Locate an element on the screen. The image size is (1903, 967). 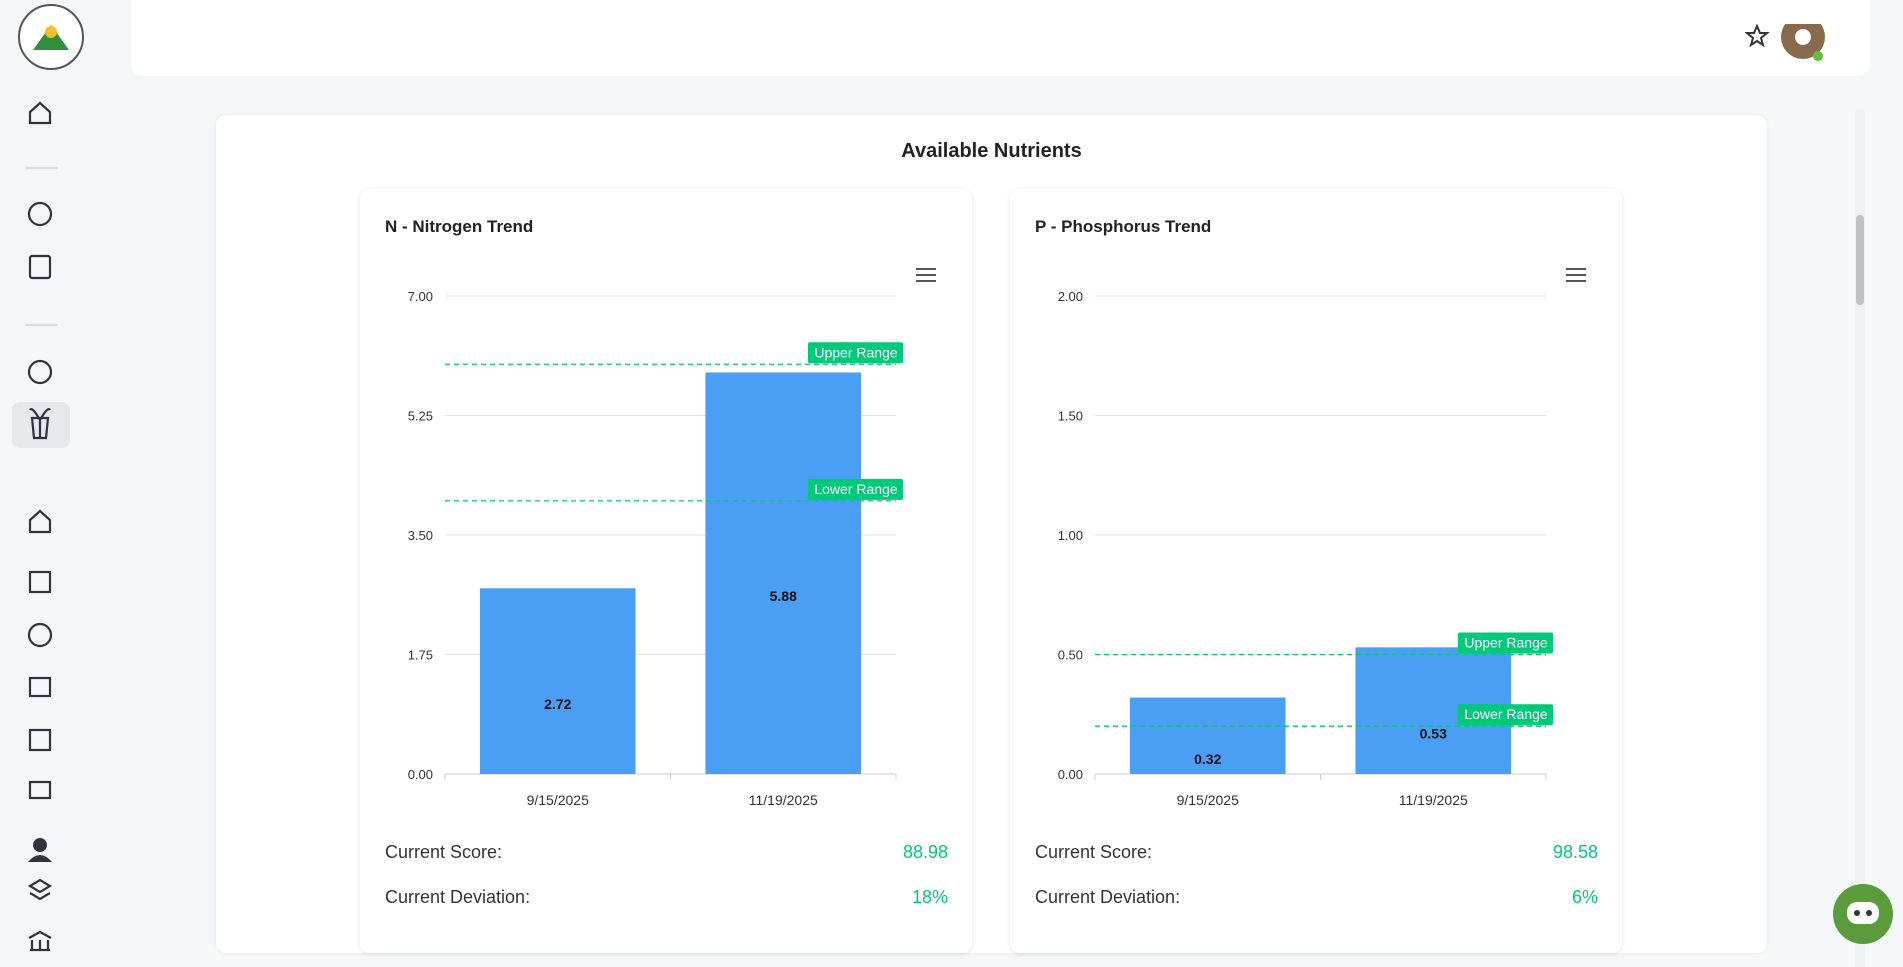
chat-bot is located at coordinates (1863, 914).